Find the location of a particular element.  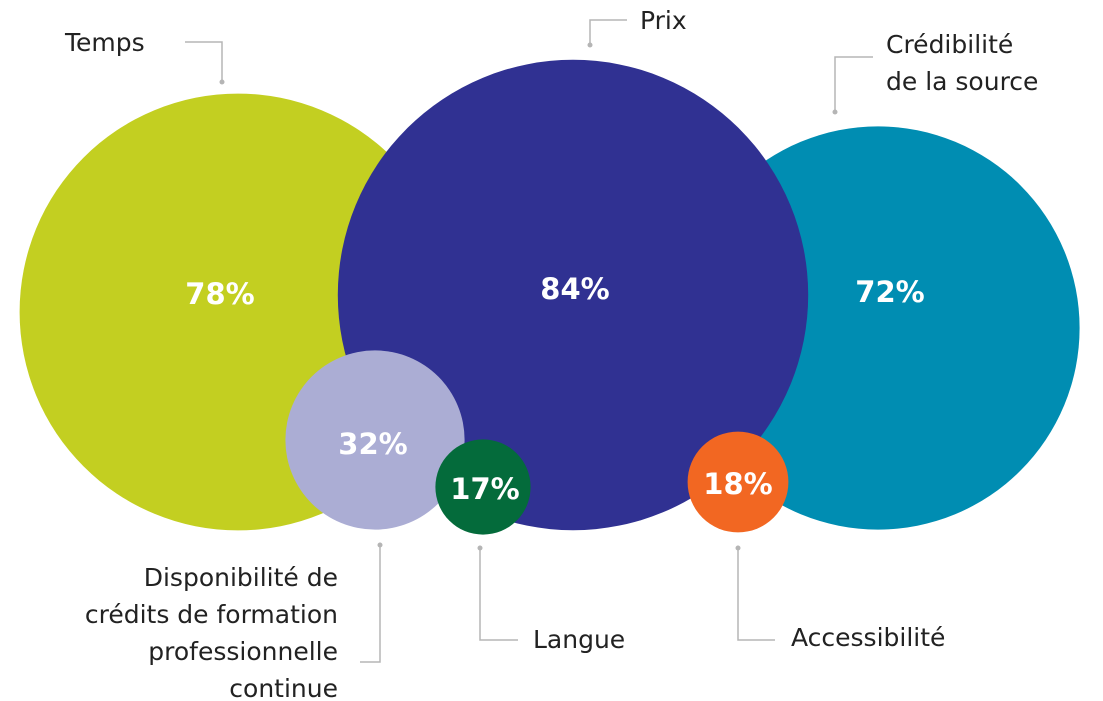

value-label: 72% is located at coordinates (889, 292).